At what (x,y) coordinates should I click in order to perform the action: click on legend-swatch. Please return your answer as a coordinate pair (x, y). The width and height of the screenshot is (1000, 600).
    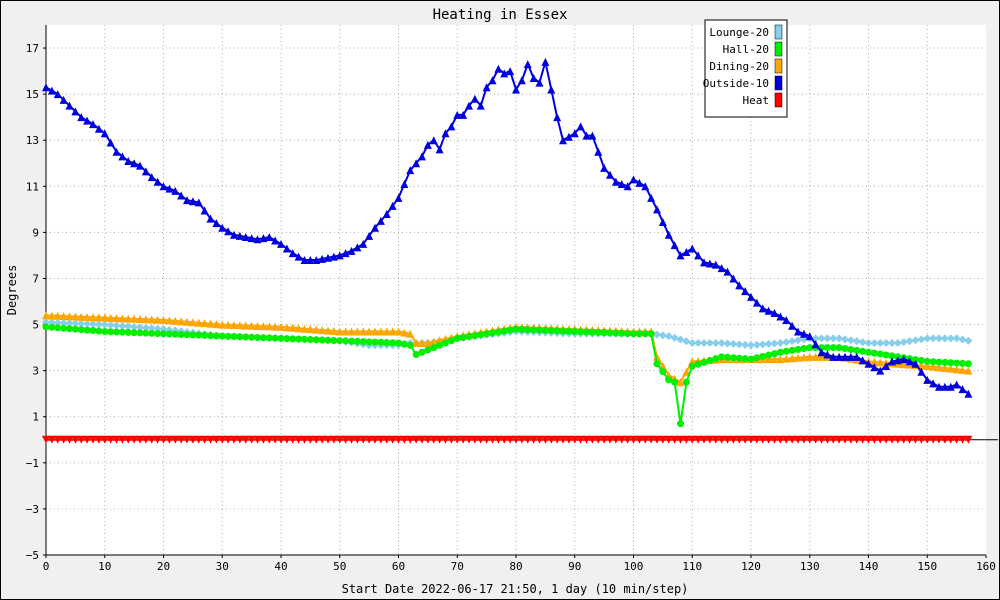
    Looking at the image, I should click on (778, 32).